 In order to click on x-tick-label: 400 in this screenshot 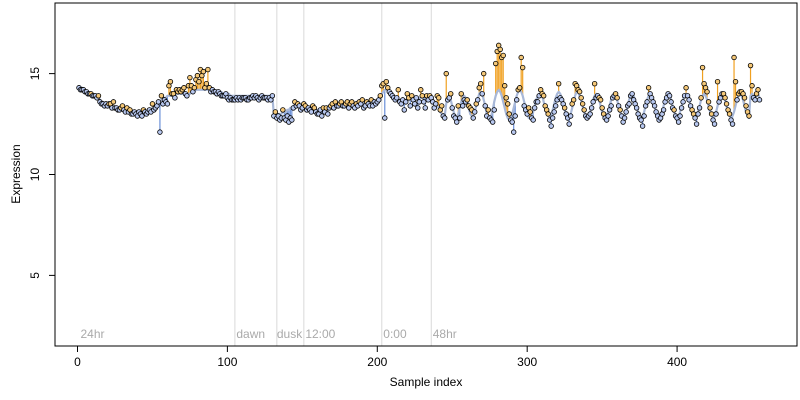, I will do `click(677, 362)`.